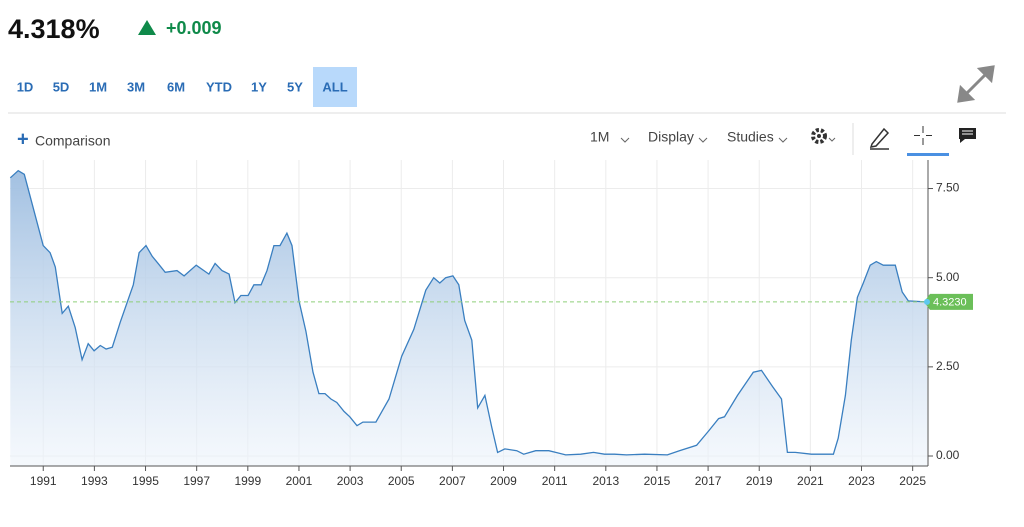 This screenshot has height=527, width=1024. I want to click on range-button: YTD, so click(219, 86).